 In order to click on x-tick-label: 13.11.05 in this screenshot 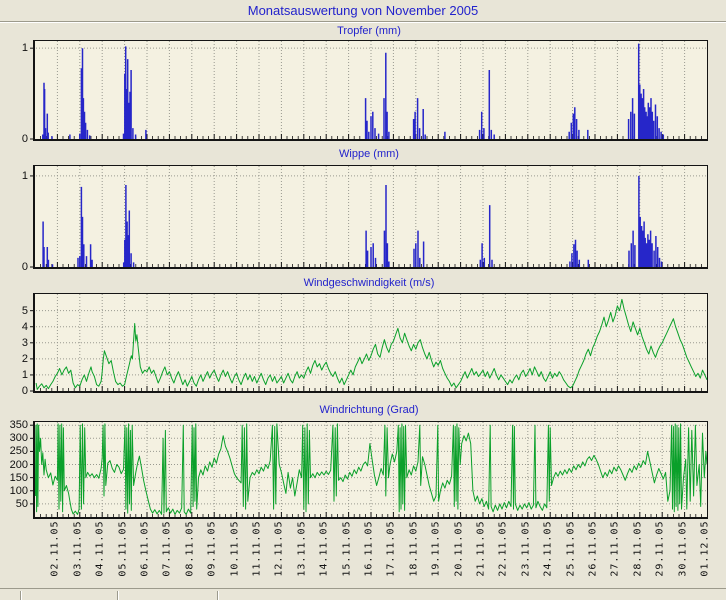, I will do `click(302, 548)`.